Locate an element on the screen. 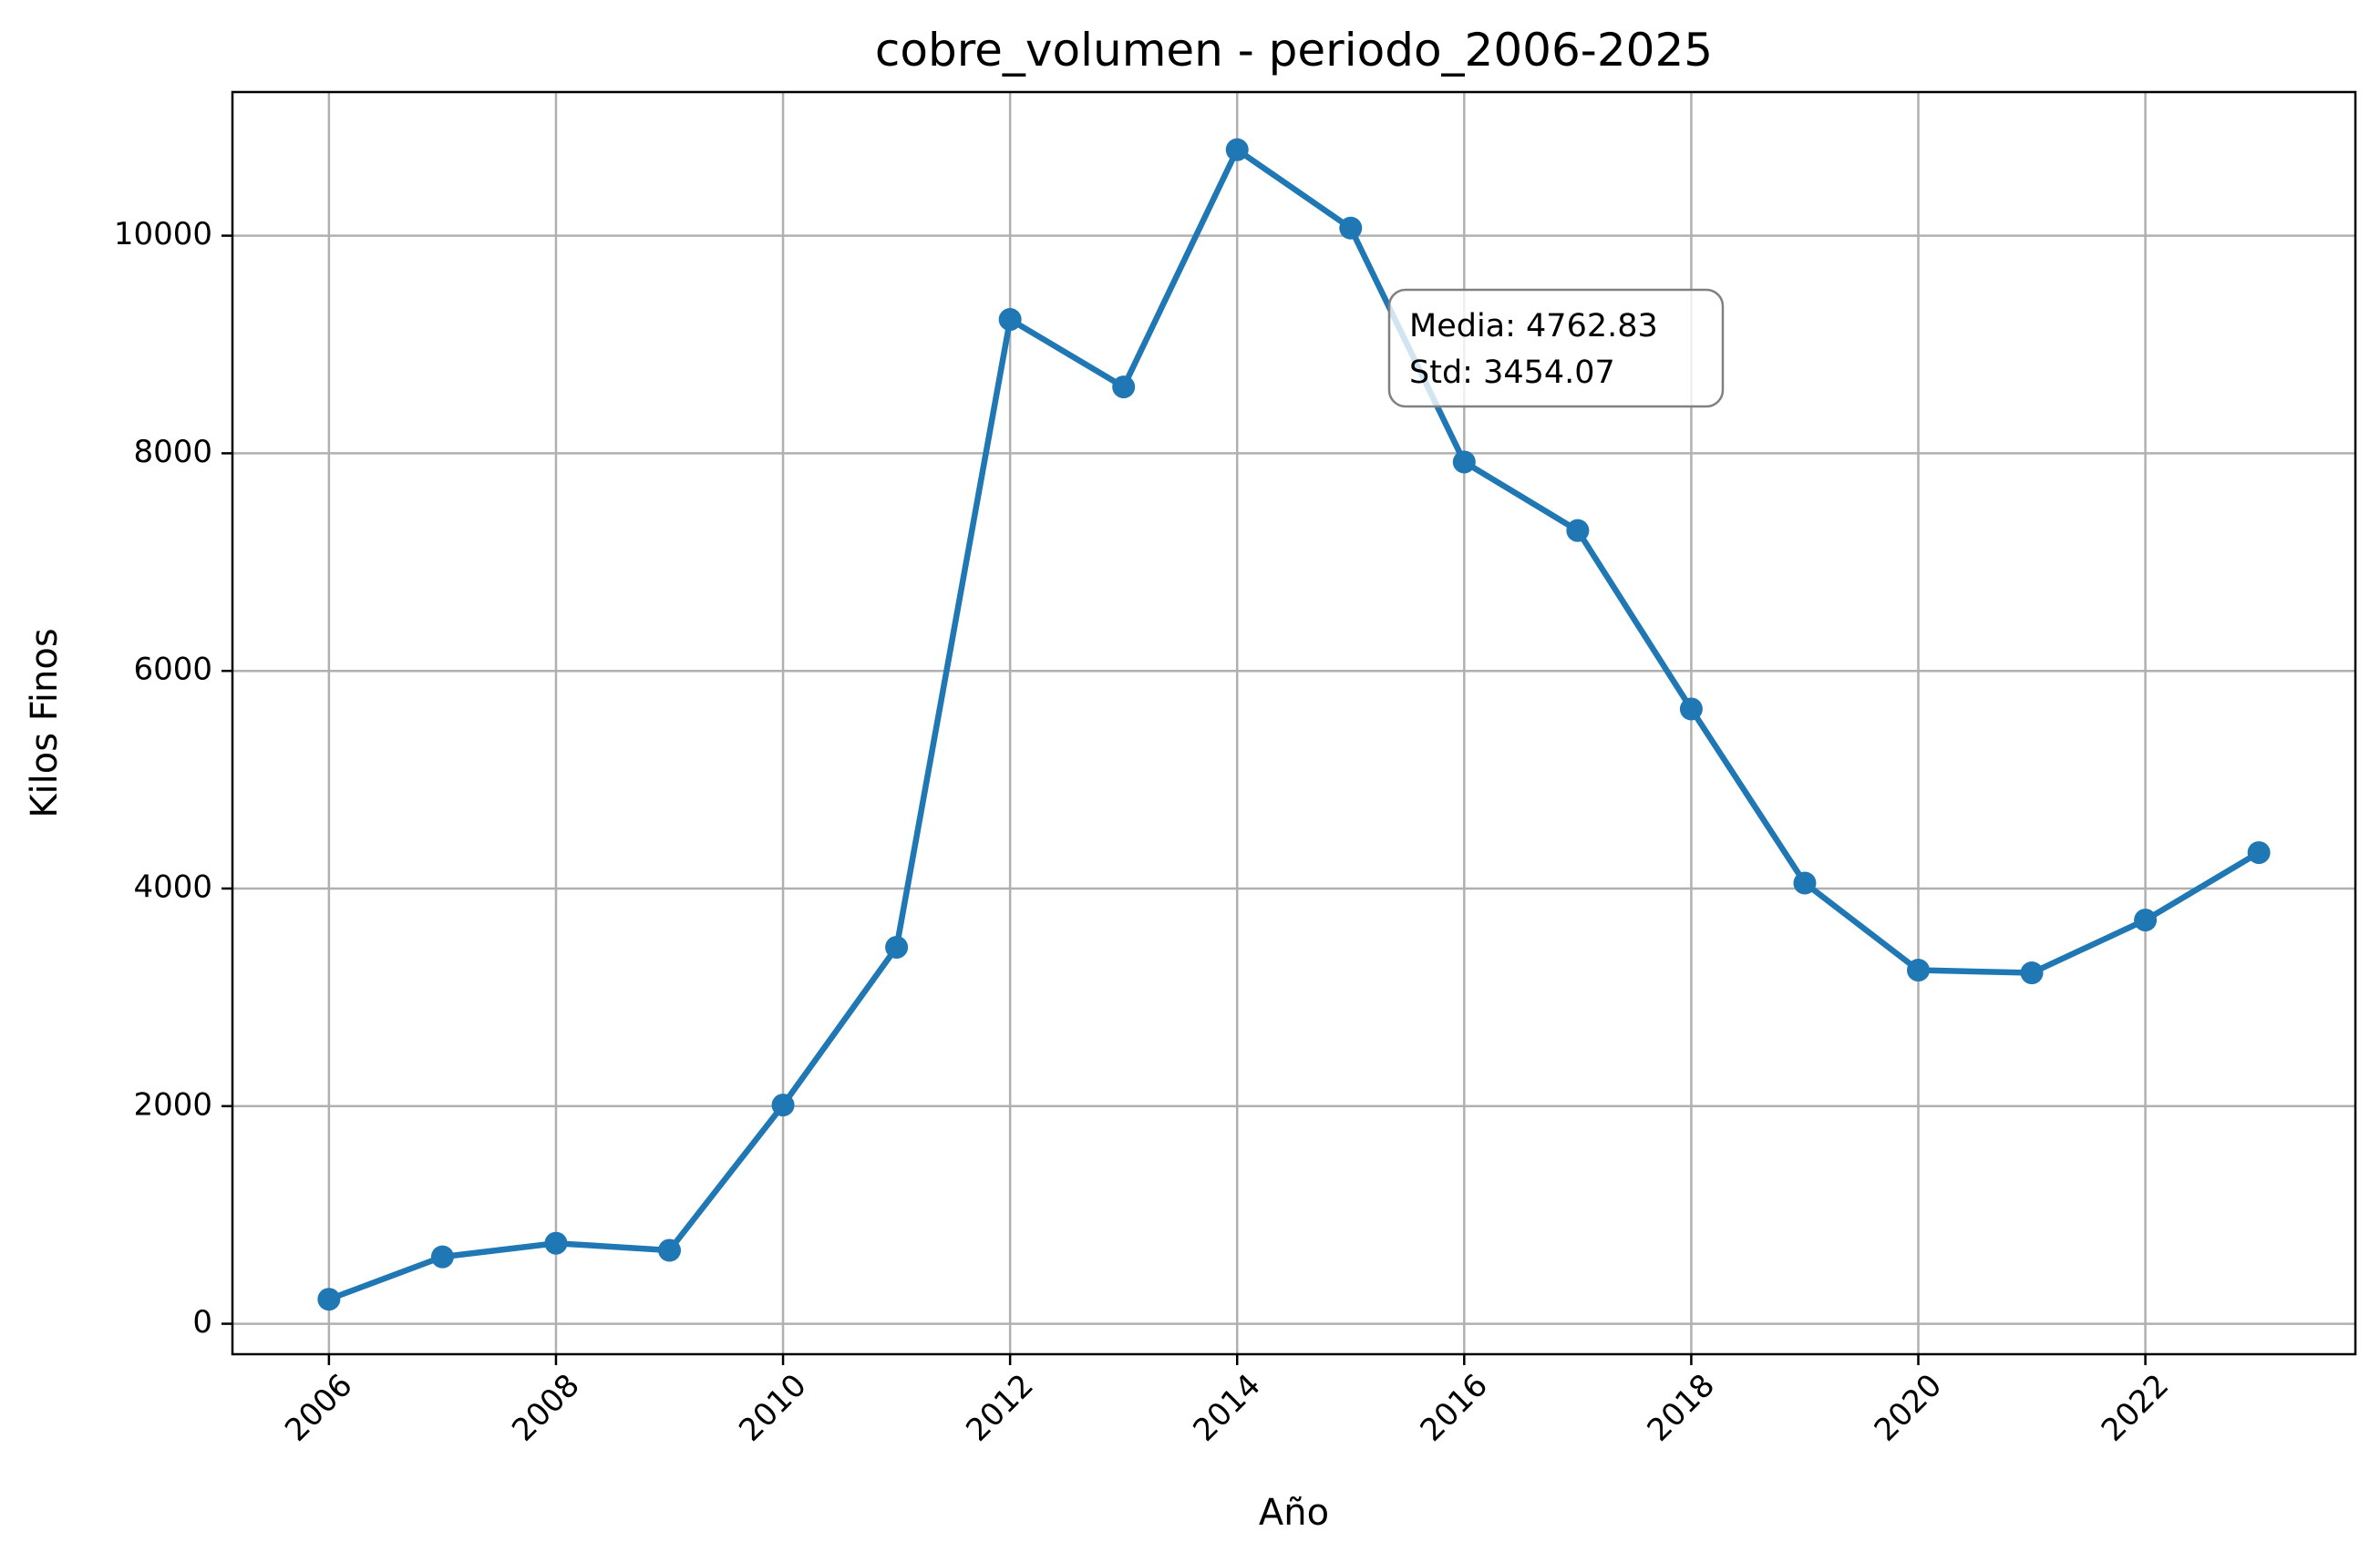 This screenshot has width=2380, height=1562. y-axis-label: Kilos Finos is located at coordinates (45, 722).